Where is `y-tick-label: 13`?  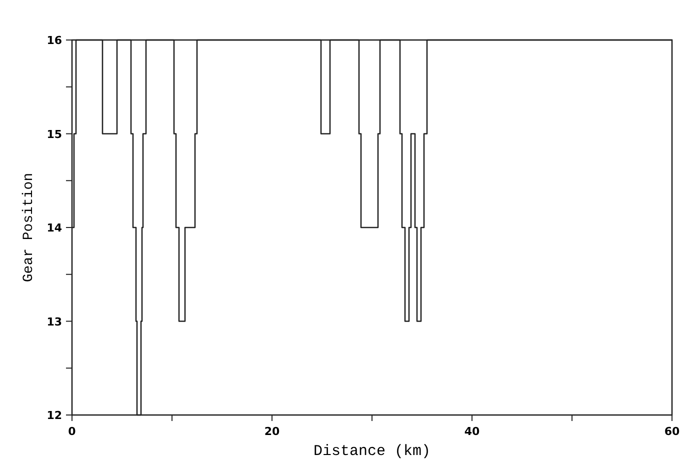 y-tick-label: 13 is located at coordinates (54, 321).